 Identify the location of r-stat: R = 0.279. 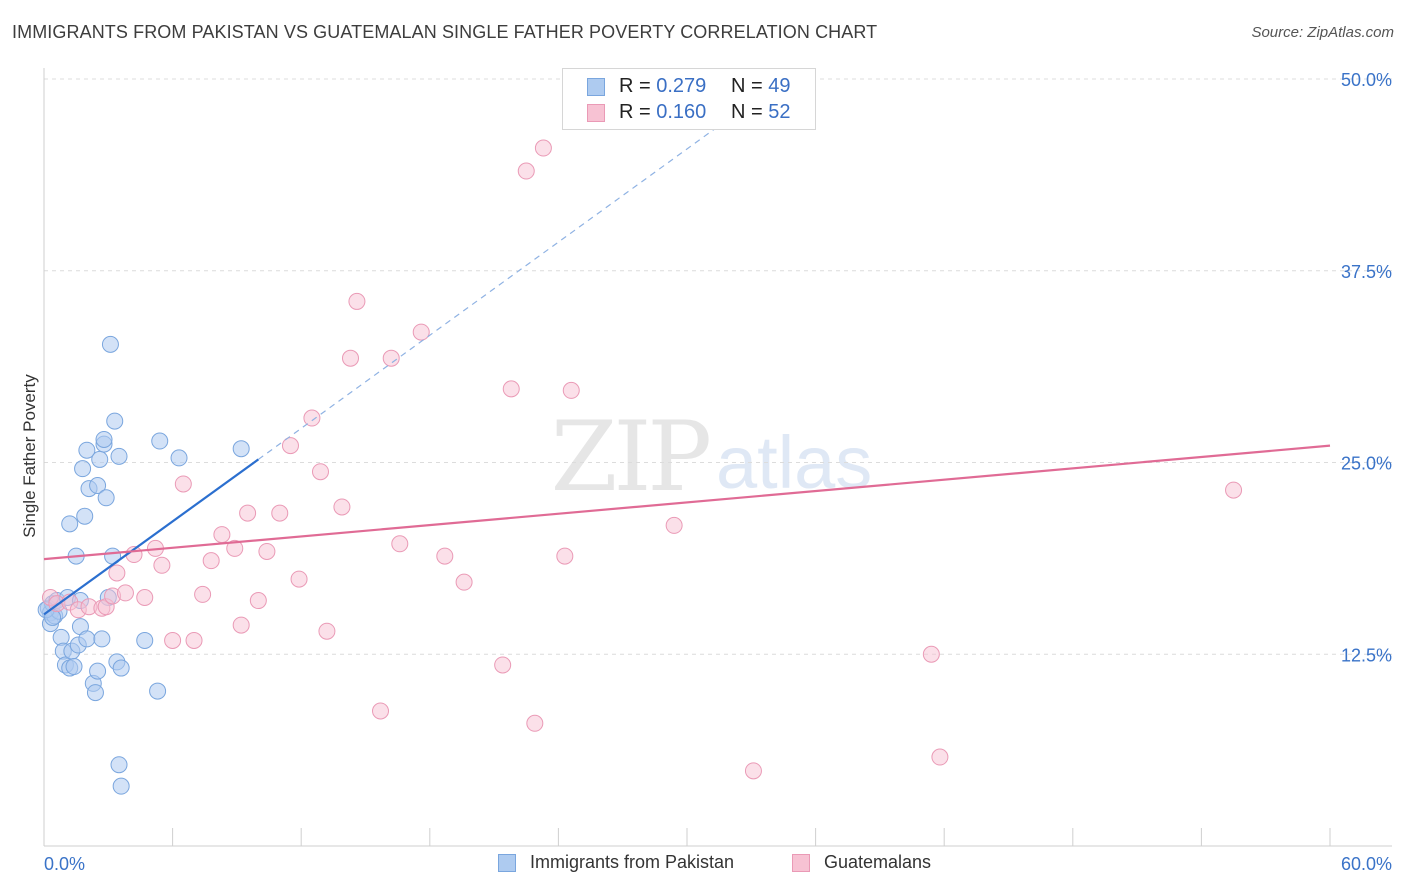
(663, 86).